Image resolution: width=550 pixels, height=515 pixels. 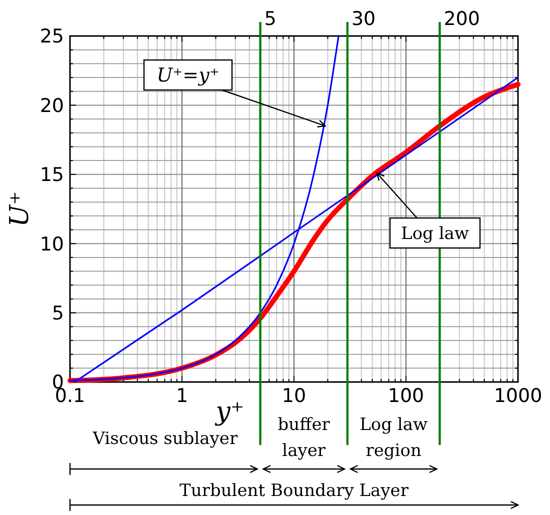 What do you see at coordinates (52, 37) in the screenshot?
I see `y-tick-label: 25` at bounding box center [52, 37].